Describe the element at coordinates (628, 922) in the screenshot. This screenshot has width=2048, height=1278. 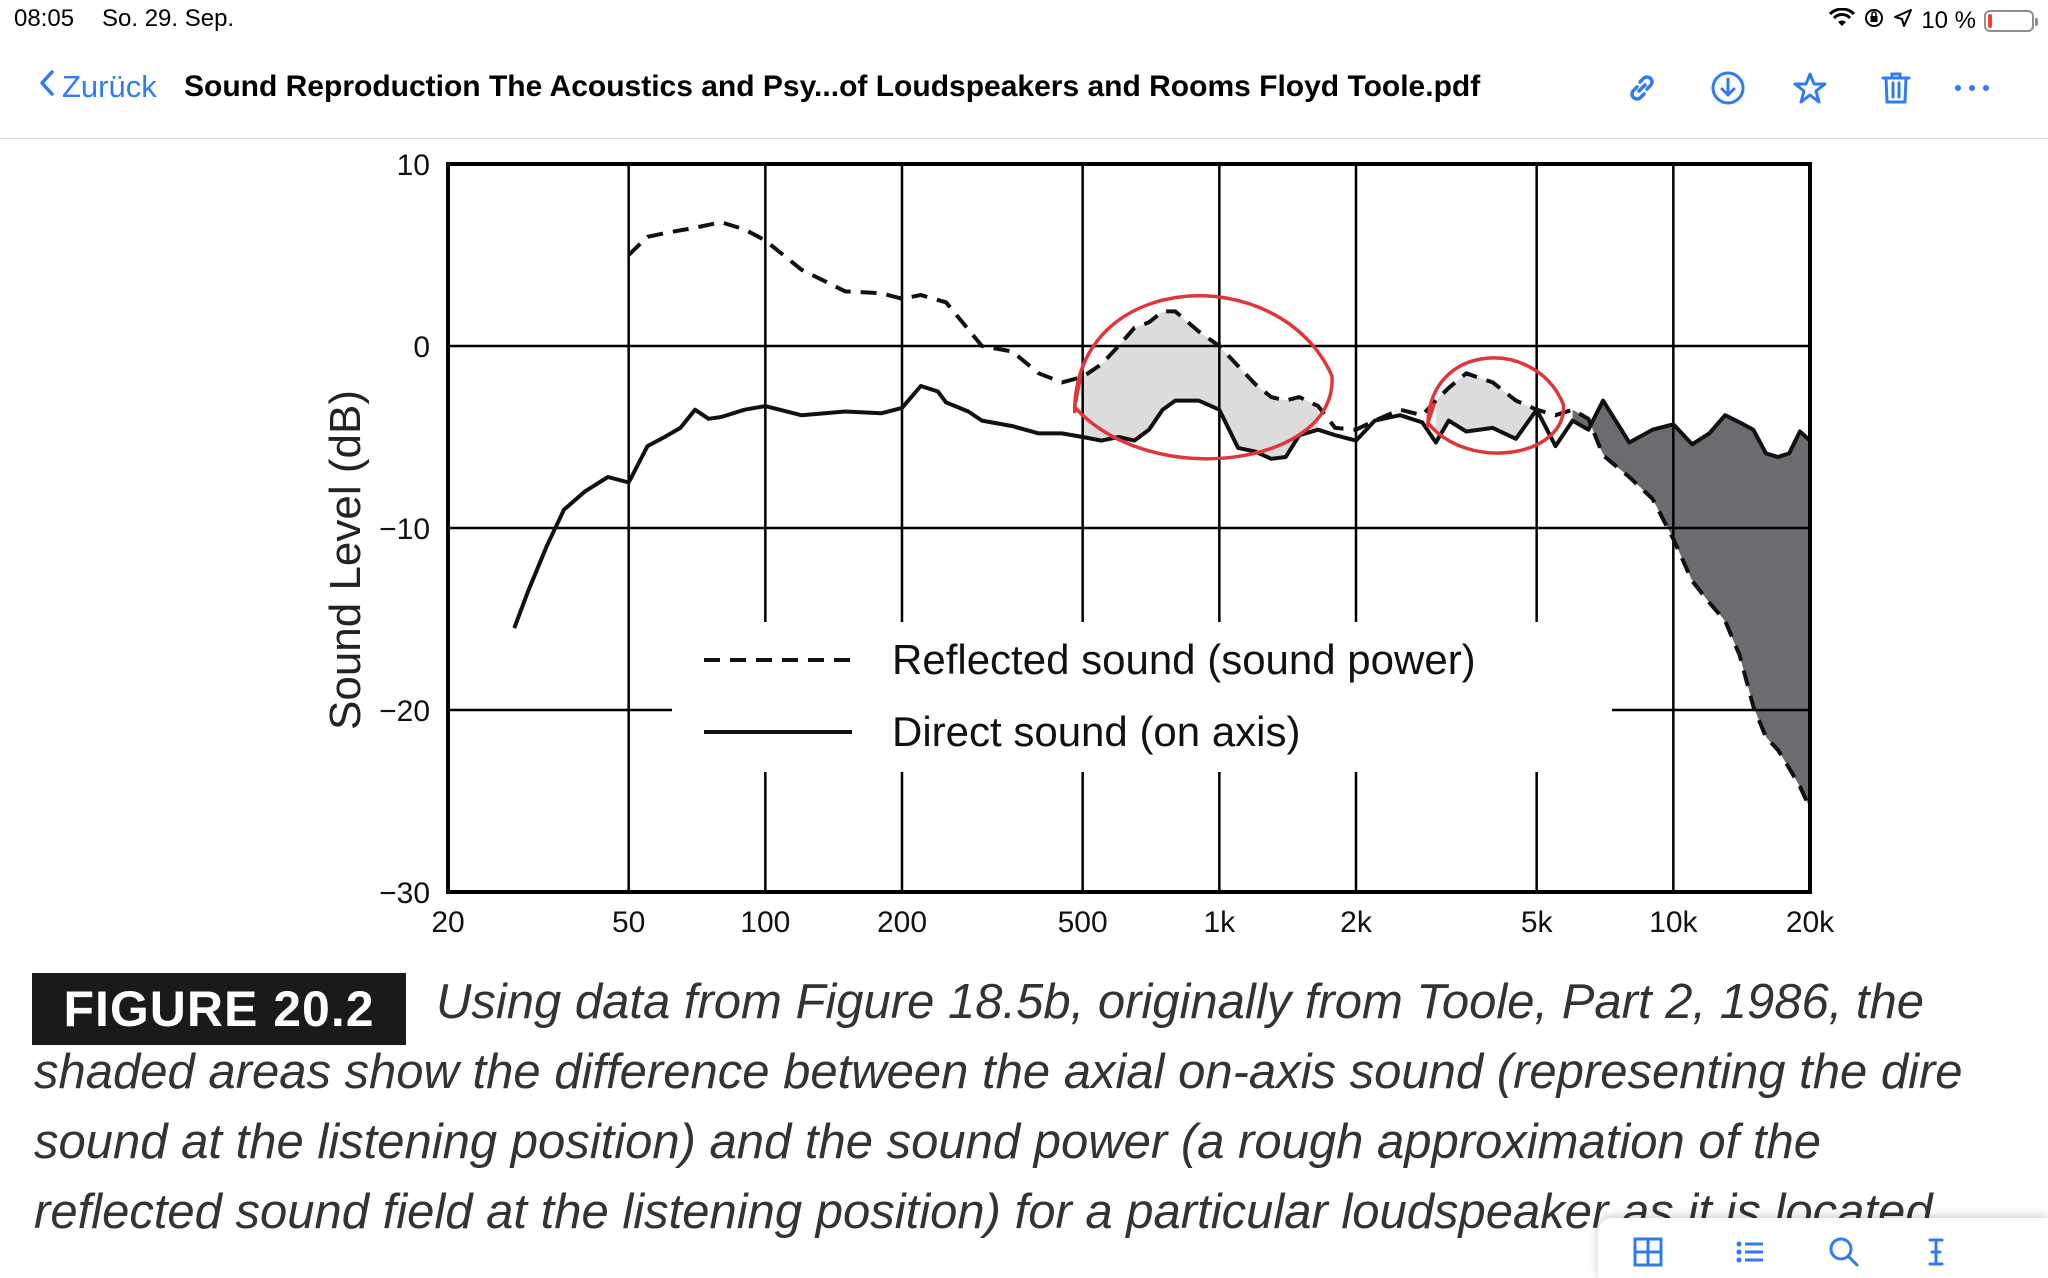
I see `x-tick-label: 50` at that location.